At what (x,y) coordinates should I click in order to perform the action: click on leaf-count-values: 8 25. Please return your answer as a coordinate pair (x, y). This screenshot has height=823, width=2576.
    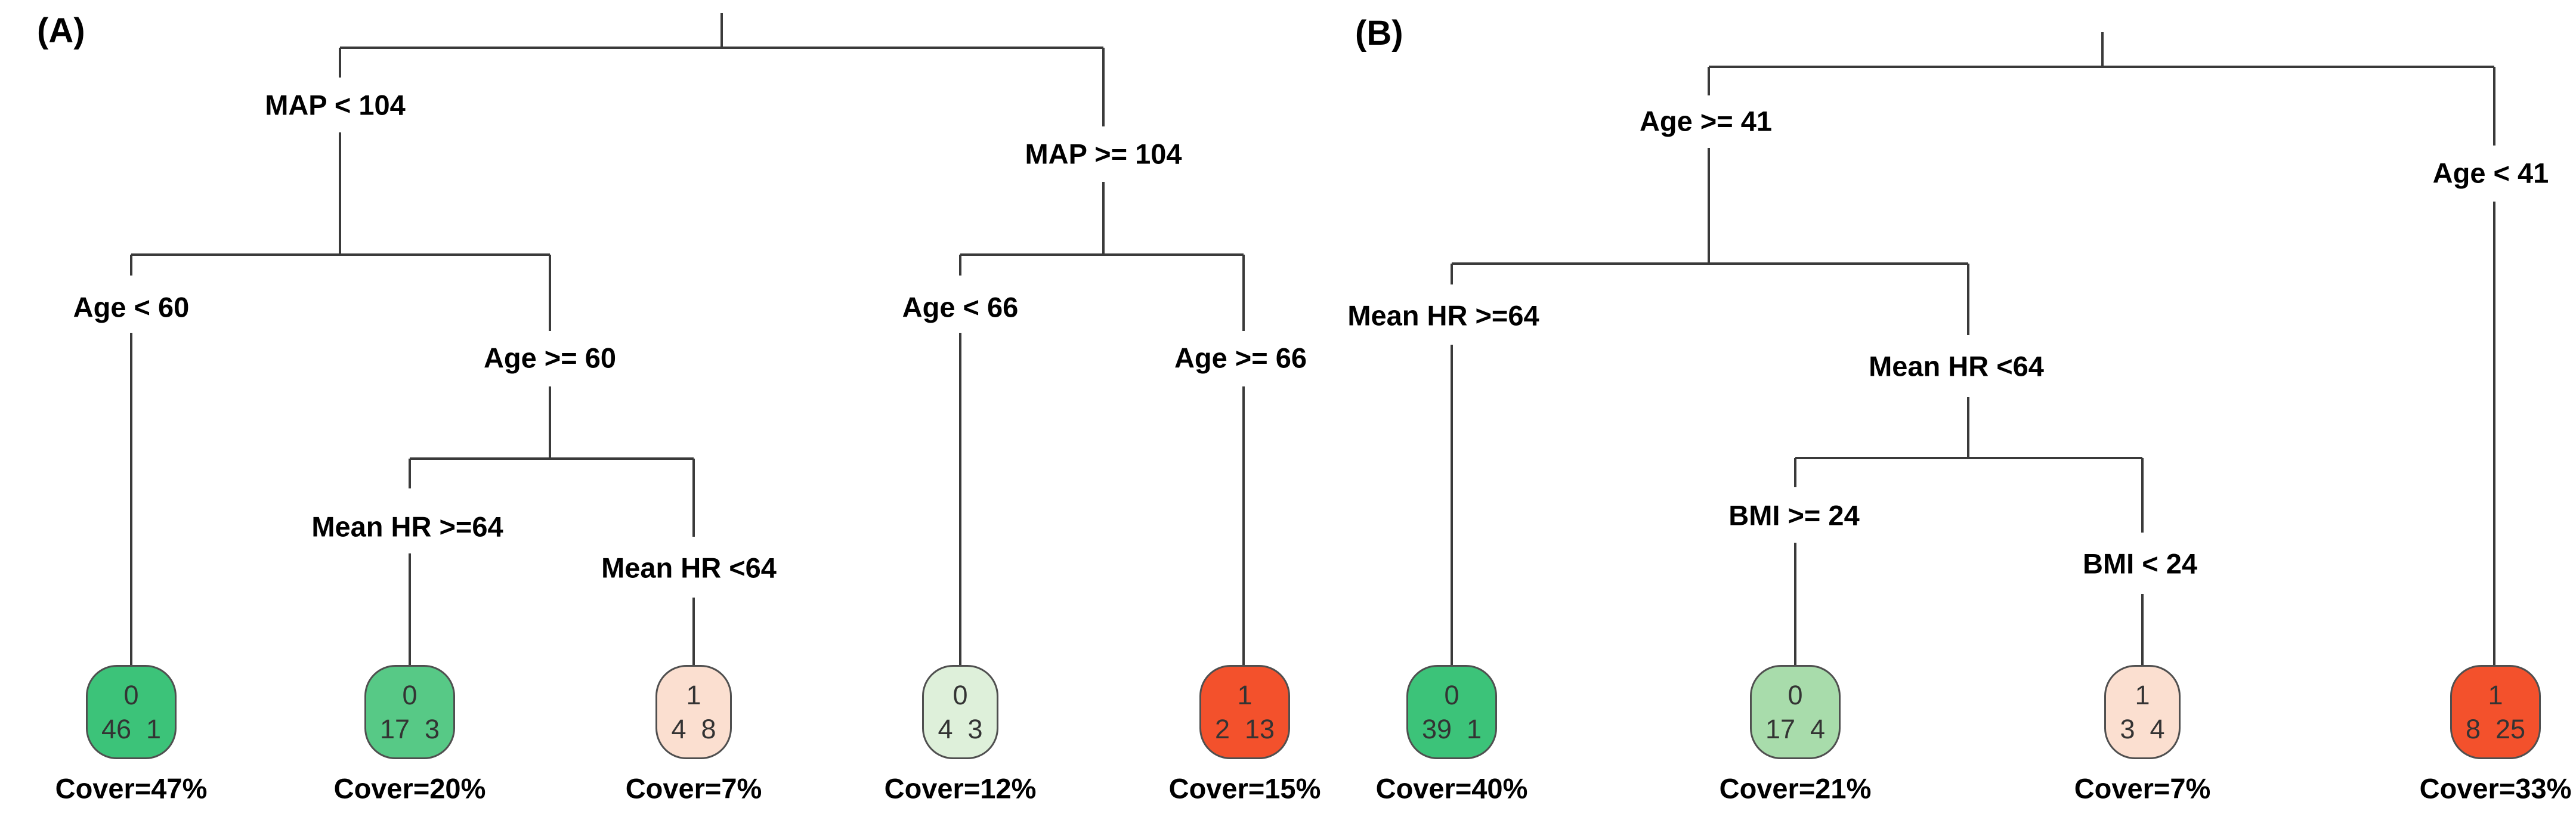
    Looking at the image, I should click on (2495, 729).